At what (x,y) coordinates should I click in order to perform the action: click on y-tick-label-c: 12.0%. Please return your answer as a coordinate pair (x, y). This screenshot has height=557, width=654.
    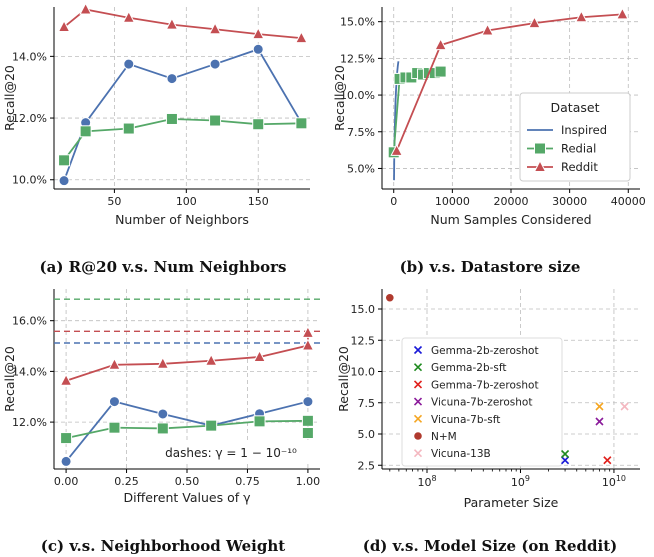
    Looking at the image, I should click on (29, 422).